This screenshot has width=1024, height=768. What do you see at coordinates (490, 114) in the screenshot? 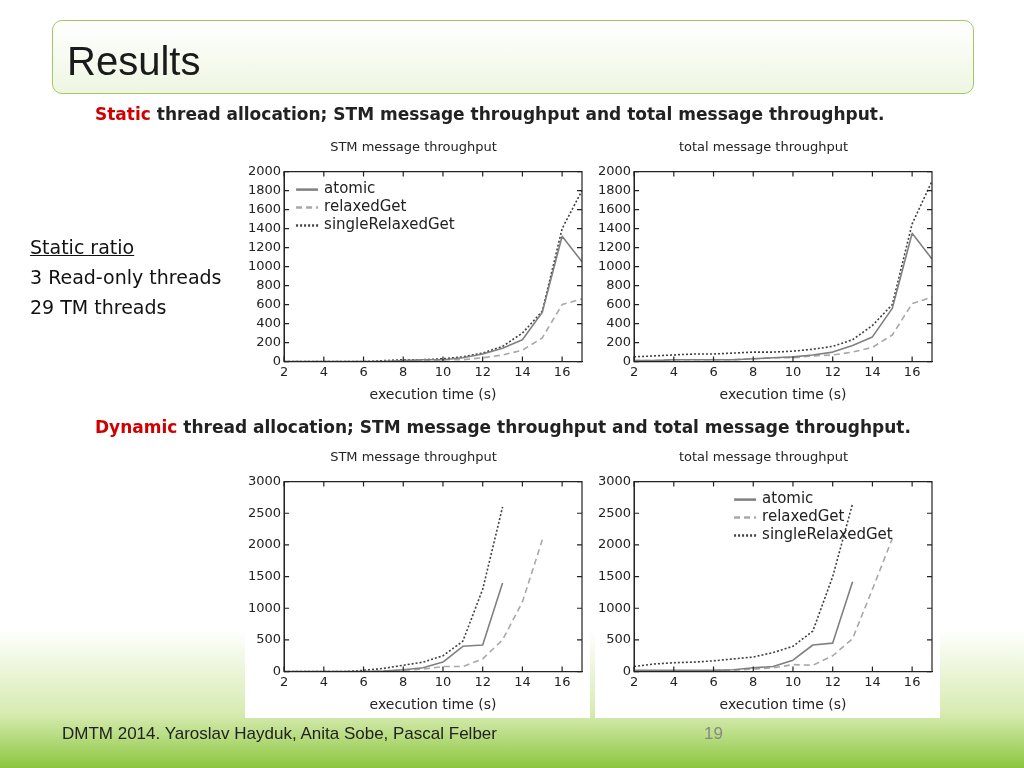
I see `chart-subtitle: Static thread allocation; STM message throughput and total message throughput.` at bounding box center [490, 114].